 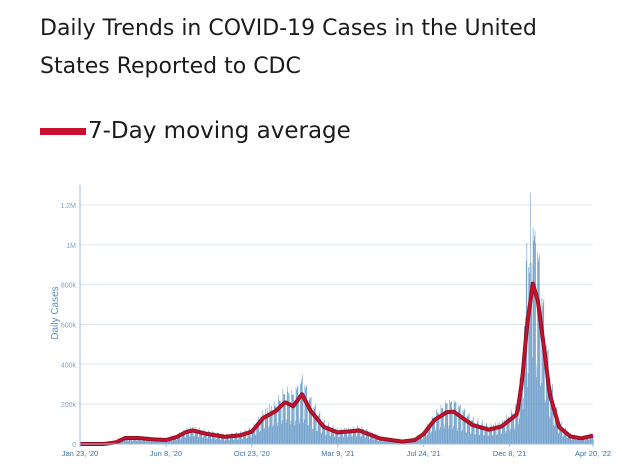 I want to click on y-tick-label: 1.2M, so click(x=68, y=206).